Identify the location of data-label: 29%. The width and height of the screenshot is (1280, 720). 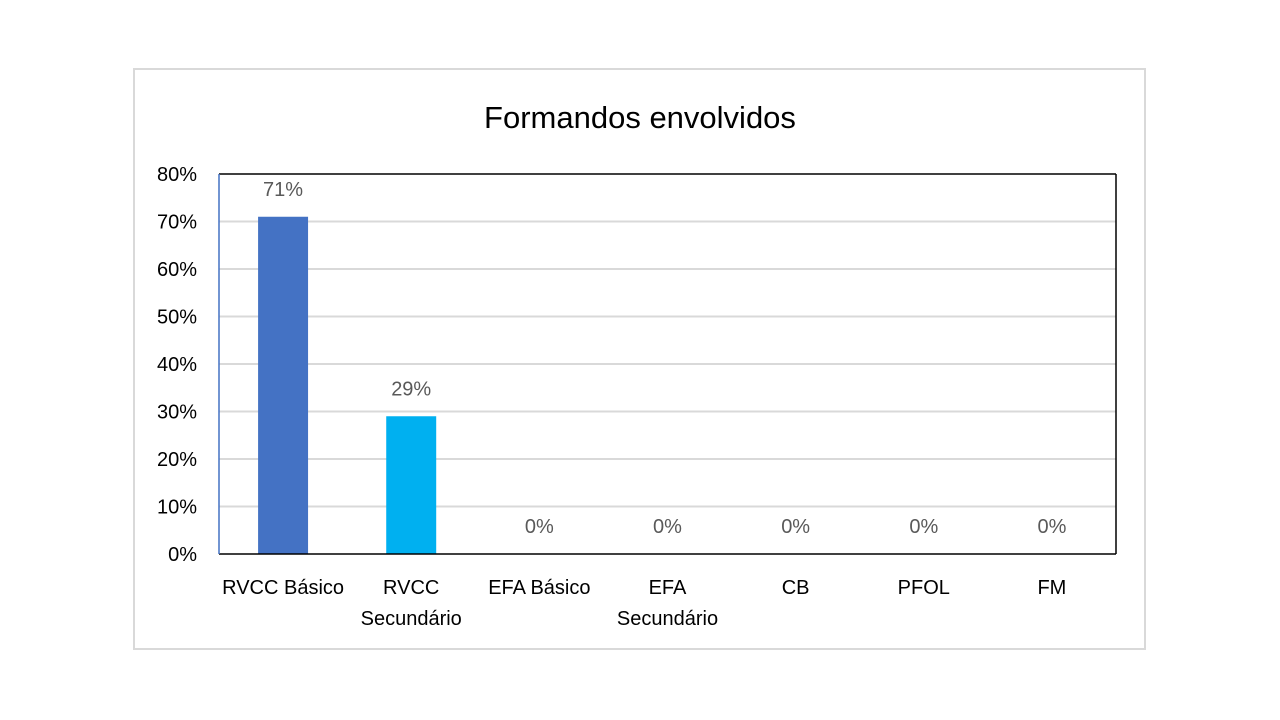
(411, 389).